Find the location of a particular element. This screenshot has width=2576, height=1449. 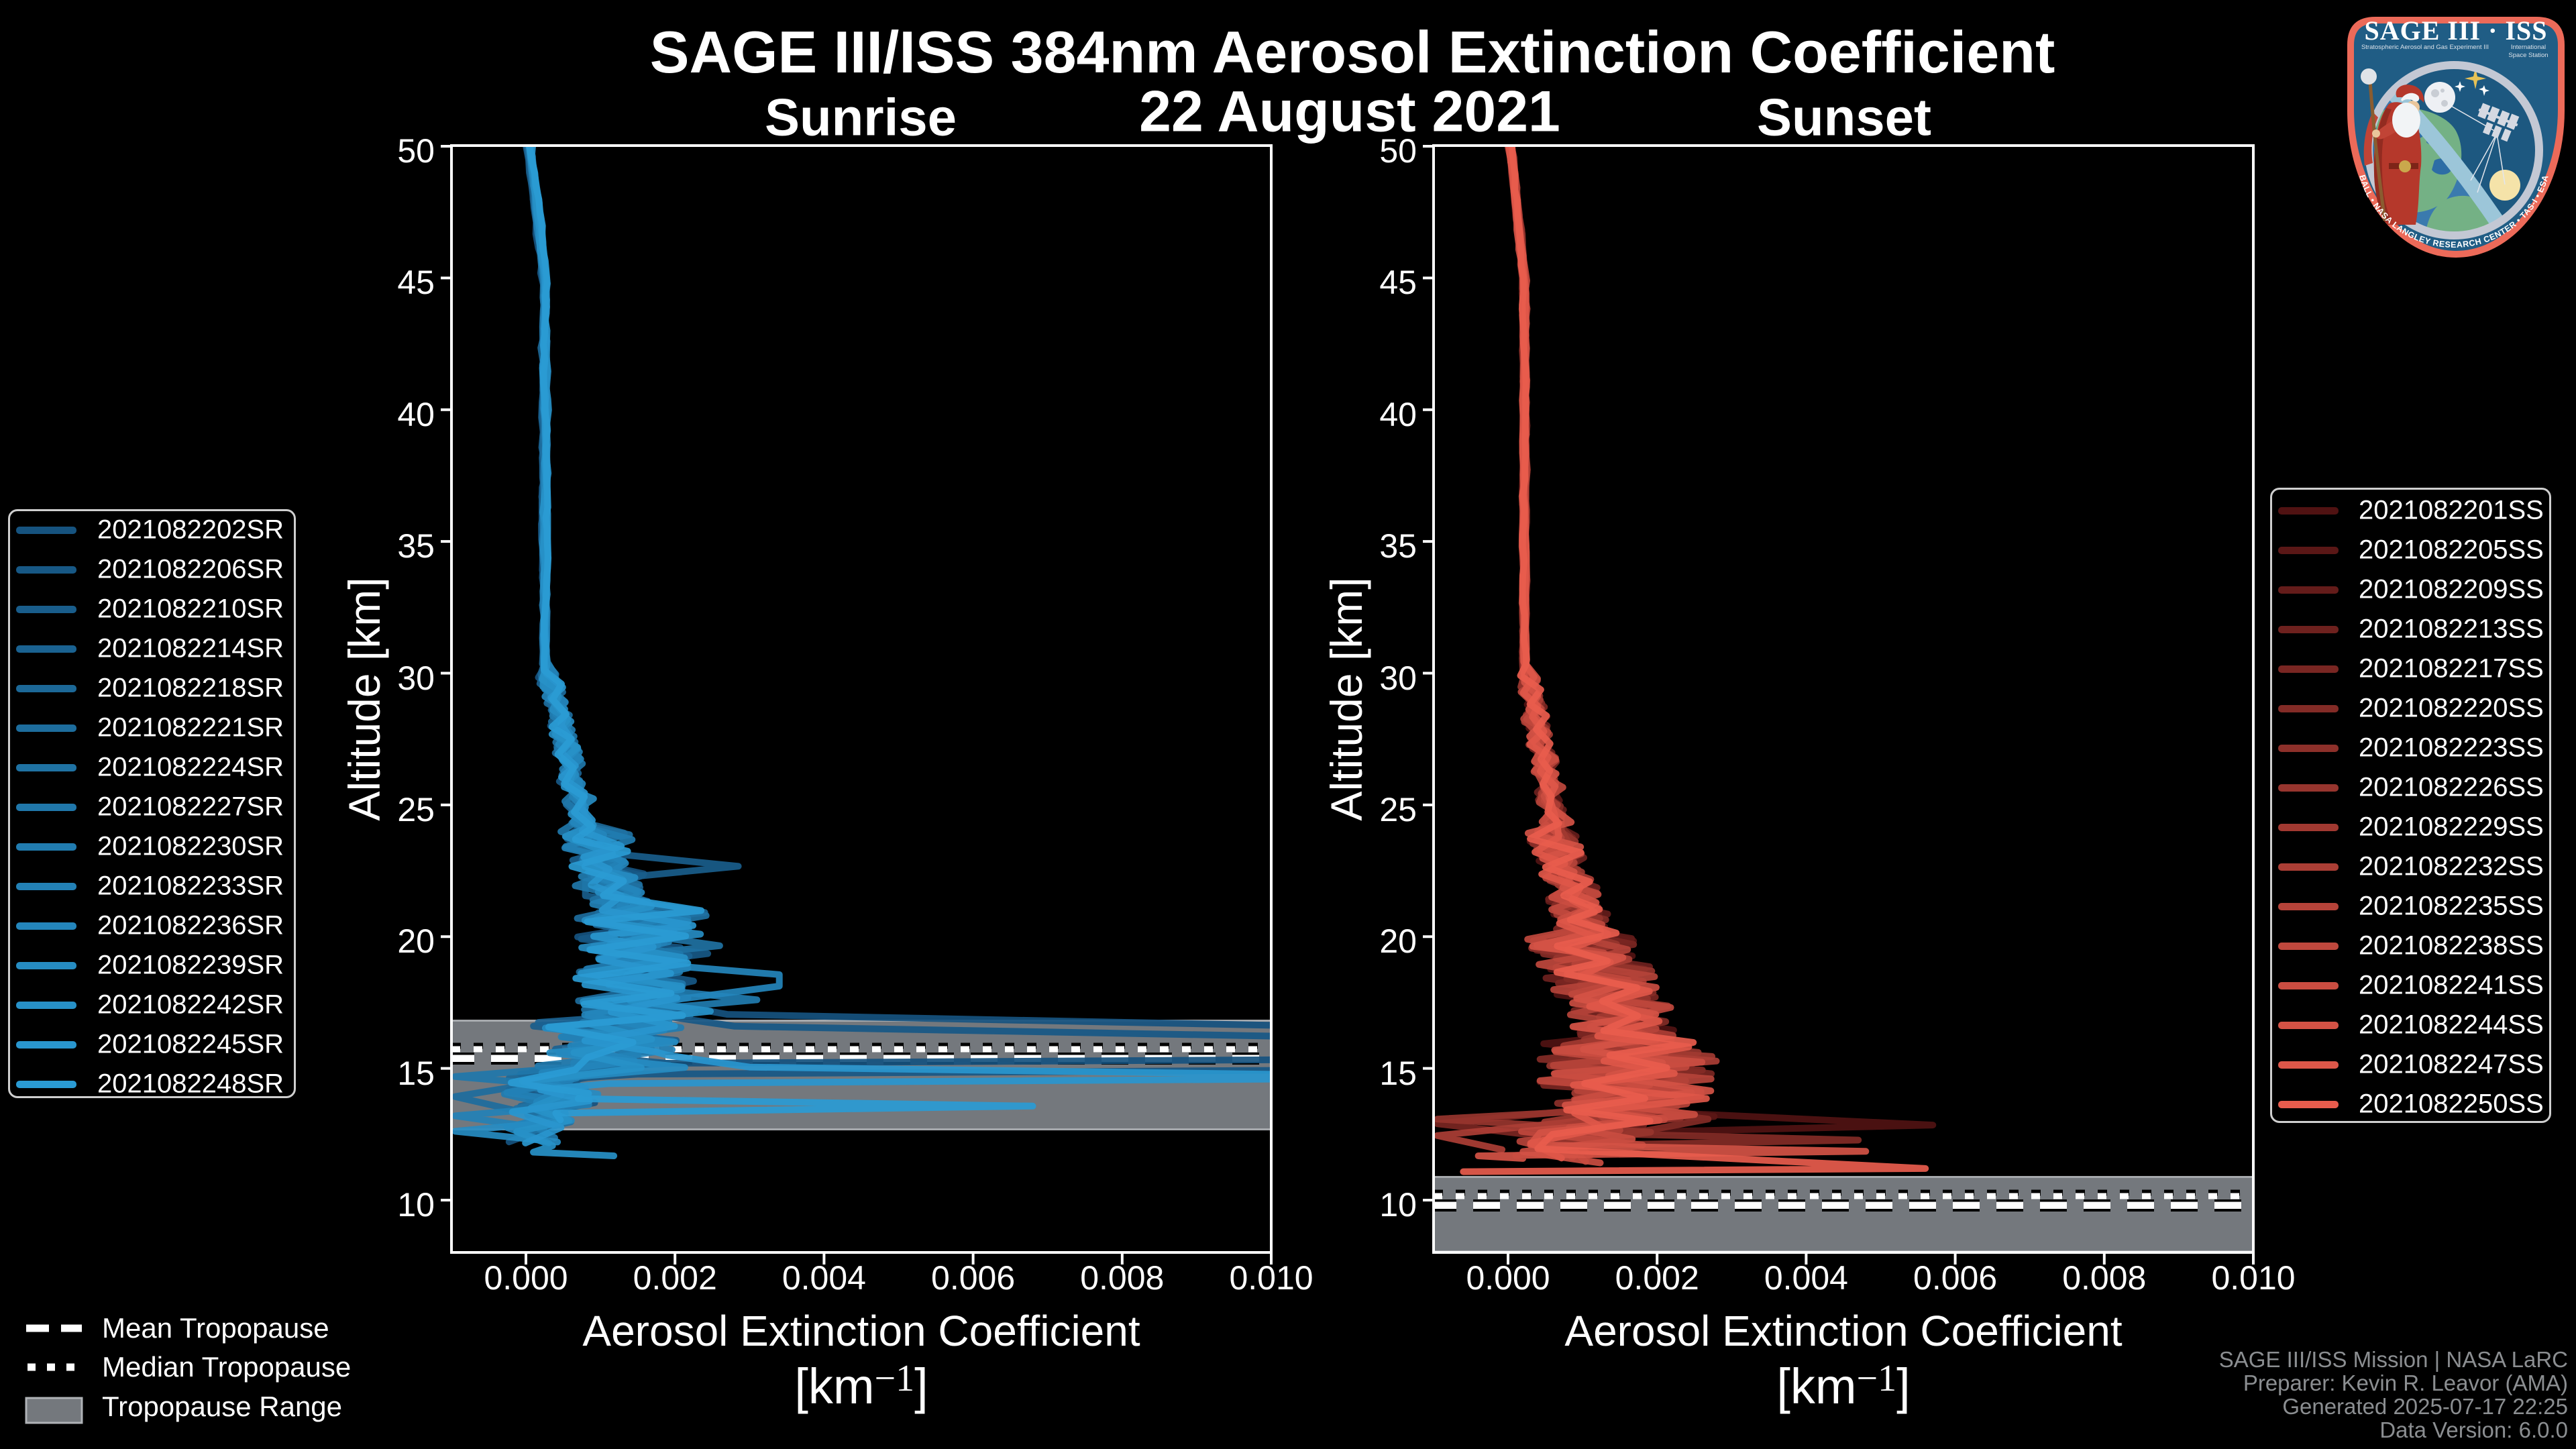

svg-text: SAGE III · ISS is located at coordinates (2455, 30).